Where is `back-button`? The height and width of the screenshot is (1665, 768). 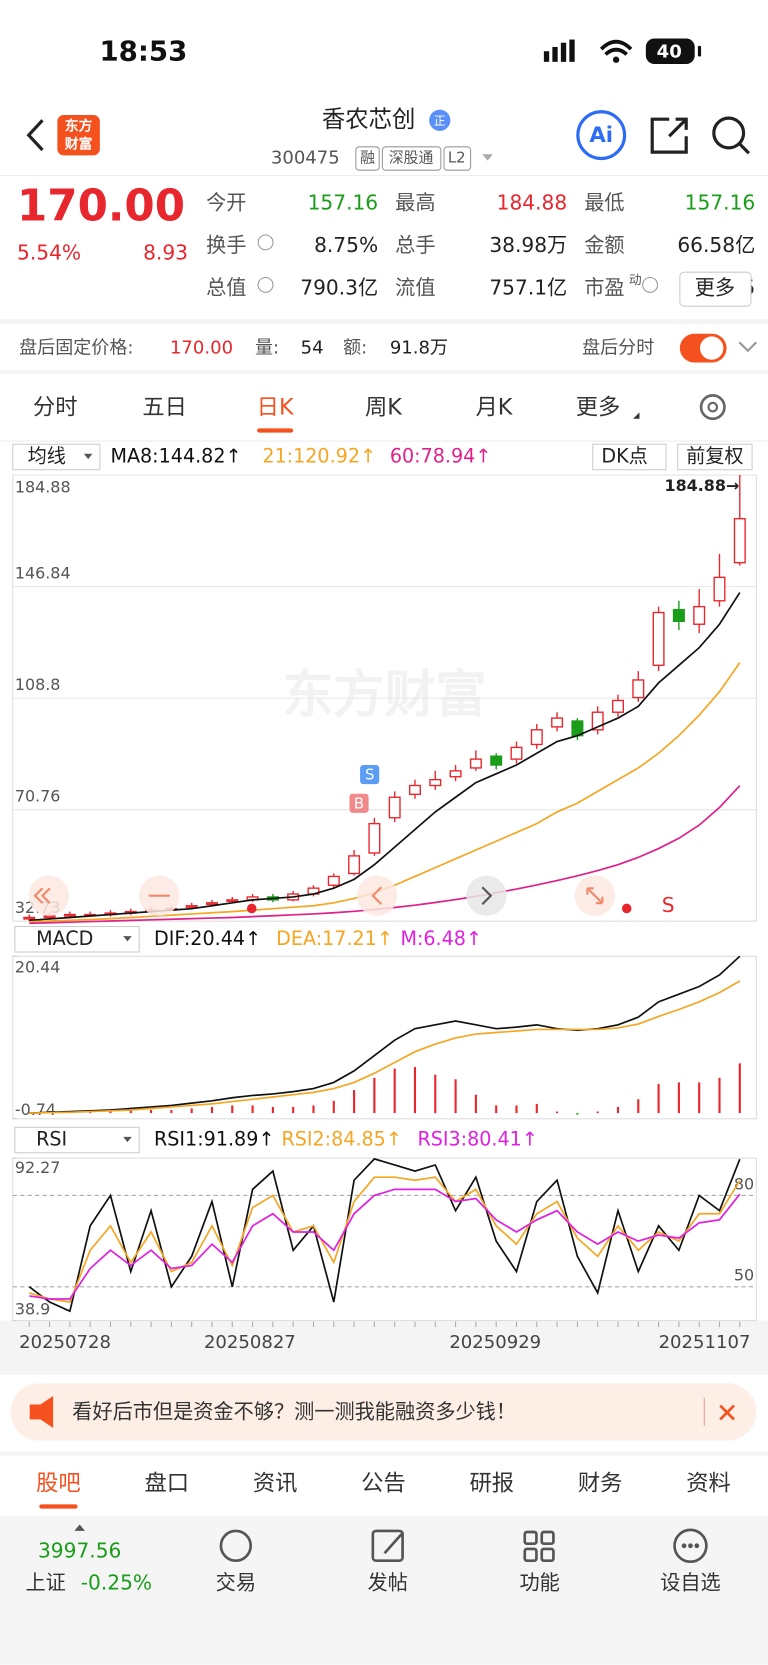 back-button is located at coordinates (35, 135).